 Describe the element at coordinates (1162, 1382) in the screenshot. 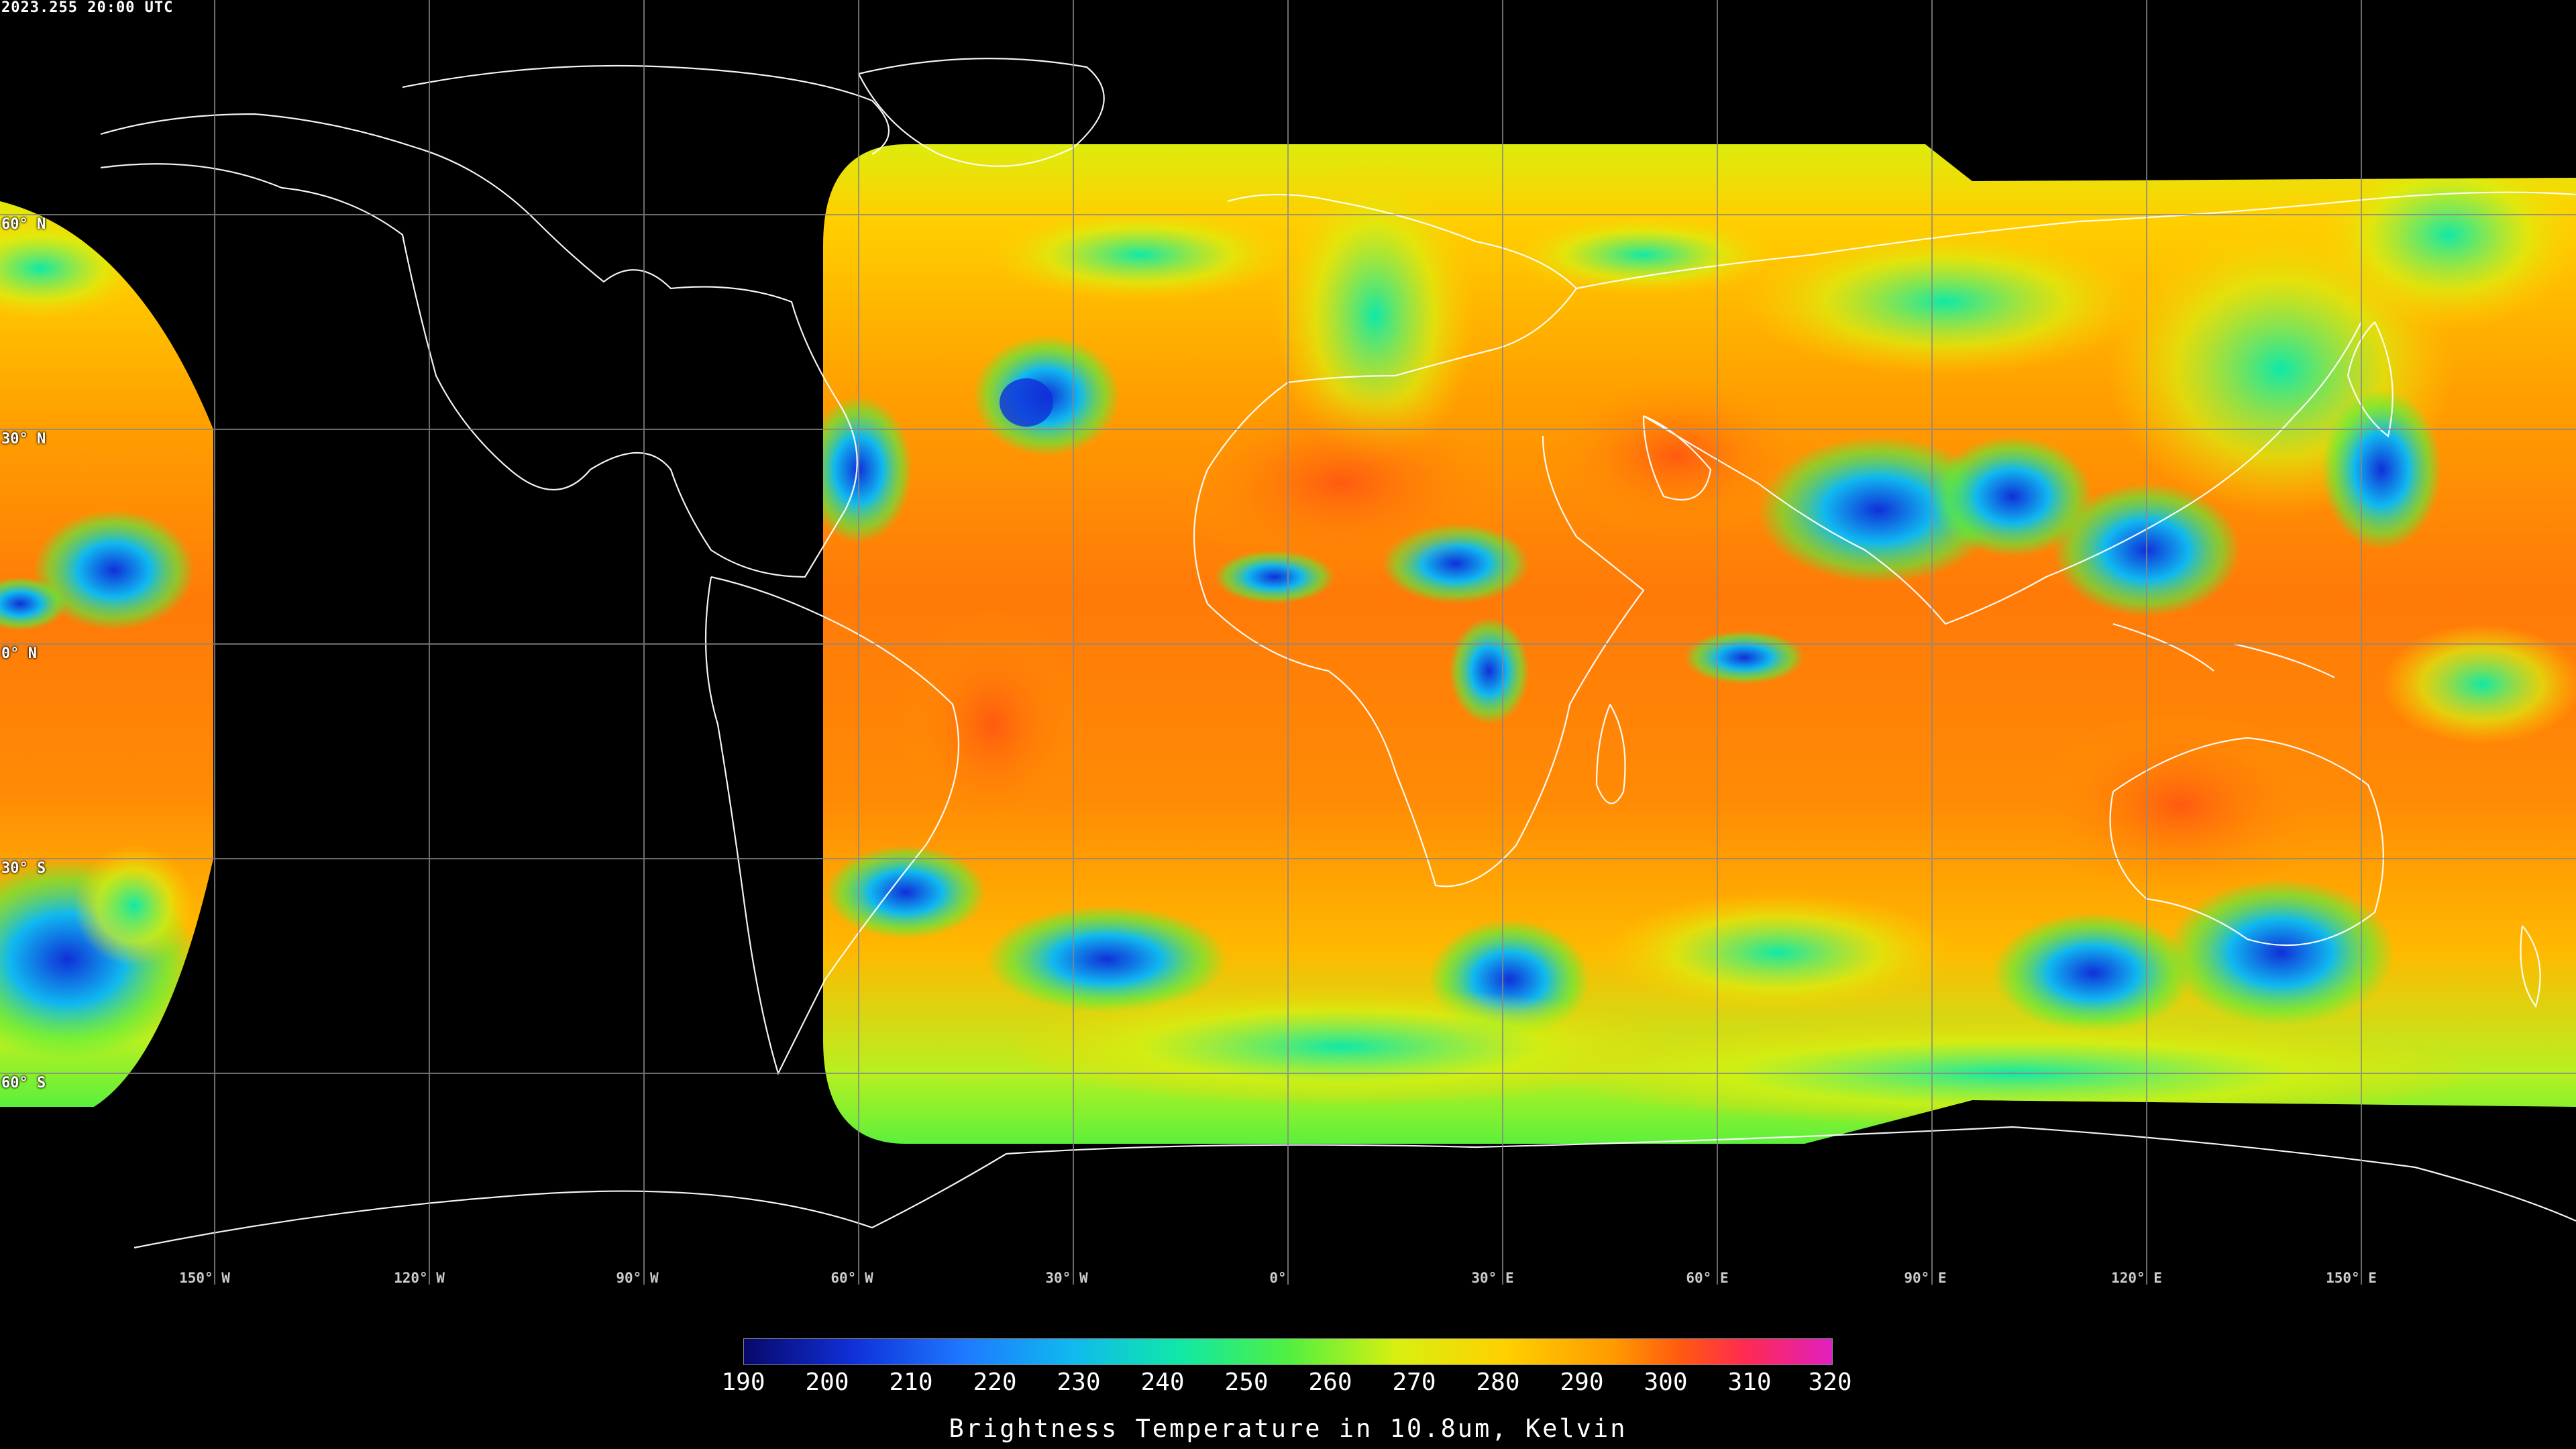

I see `colorbar-tick: 240` at that location.